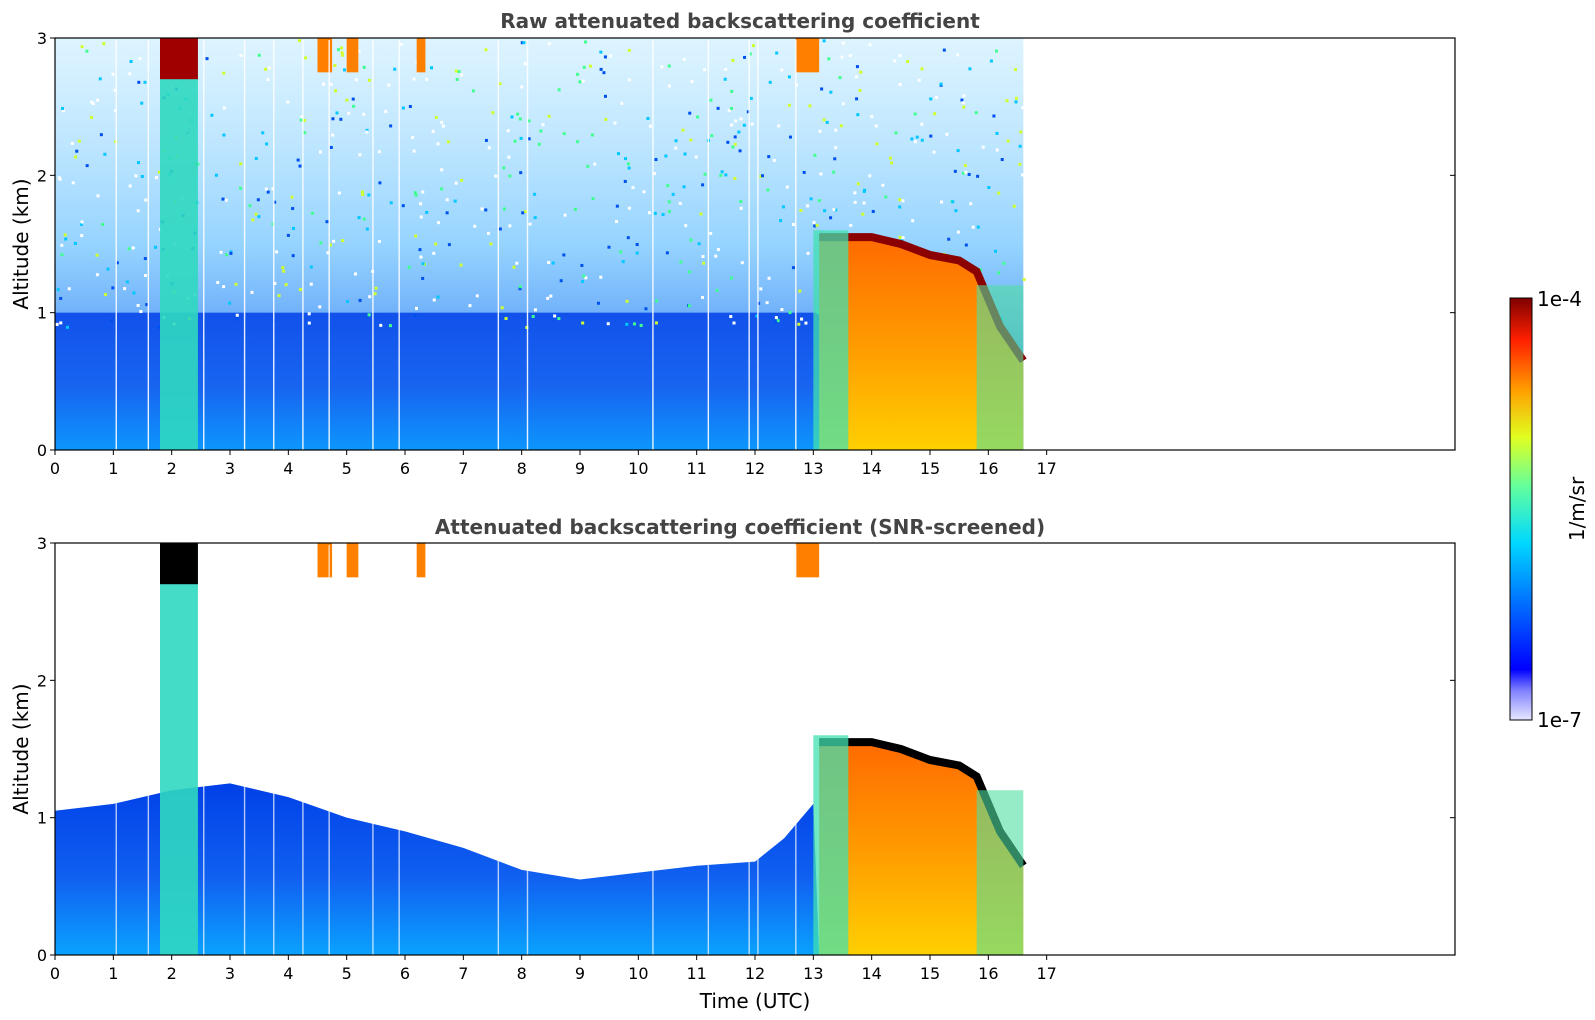 This screenshot has height=1020, width=1595. Describe the element at coordinates (42, 38) in the screenshot. I see `y-tick-label: 3` at that location.